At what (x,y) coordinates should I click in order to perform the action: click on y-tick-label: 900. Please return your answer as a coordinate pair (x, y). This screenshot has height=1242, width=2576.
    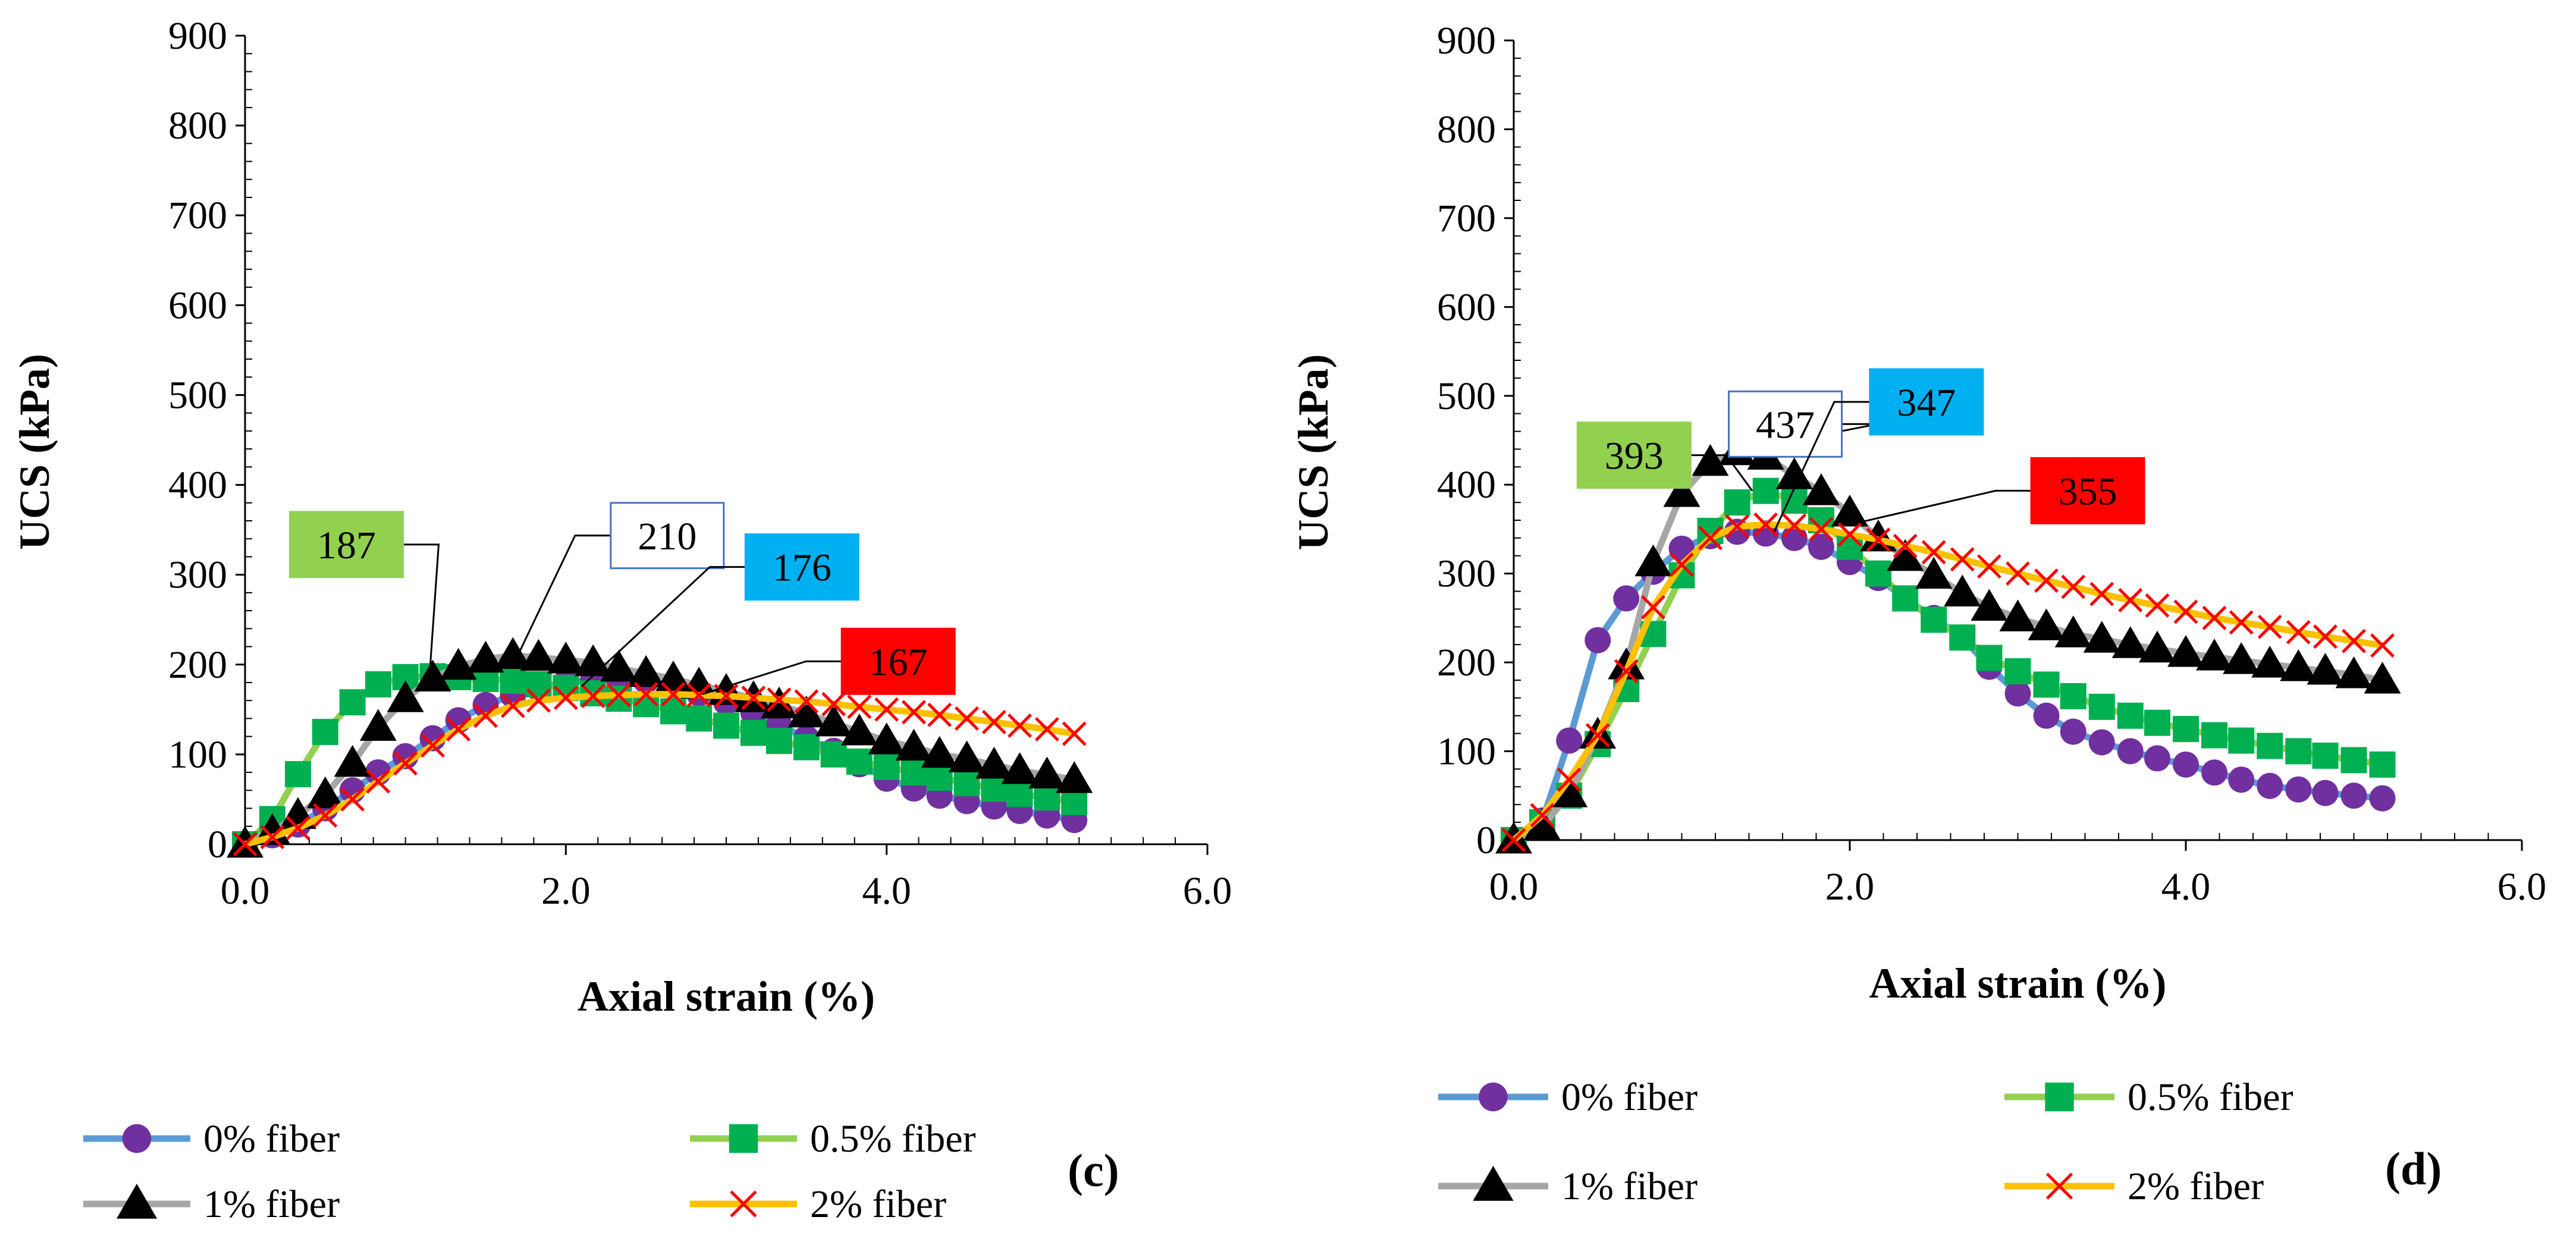
    Looking at the image, I should click on (1466, 40).